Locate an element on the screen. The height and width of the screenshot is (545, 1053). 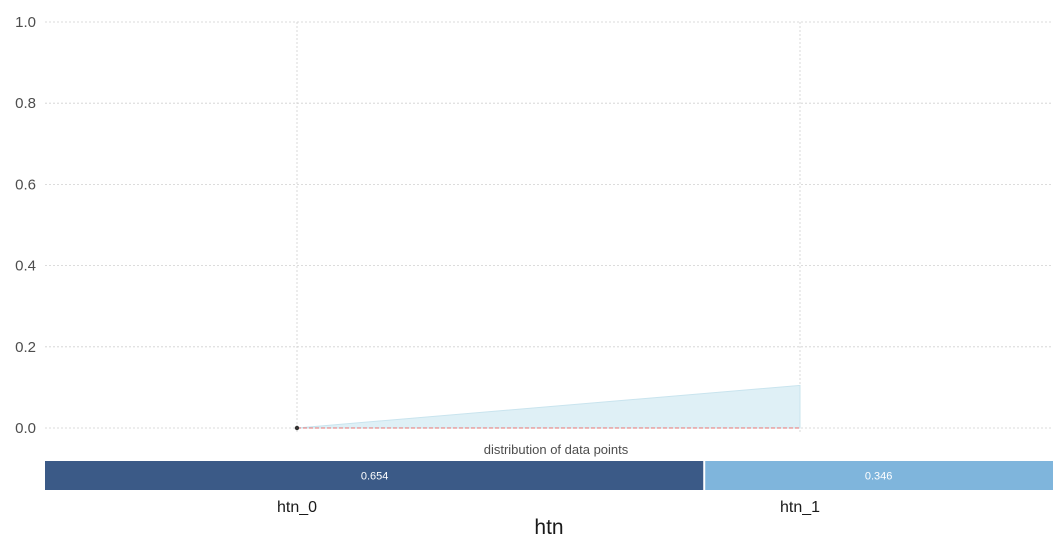
distribution-bar: 0.654 0.346 is located at coordinates (549, 475).